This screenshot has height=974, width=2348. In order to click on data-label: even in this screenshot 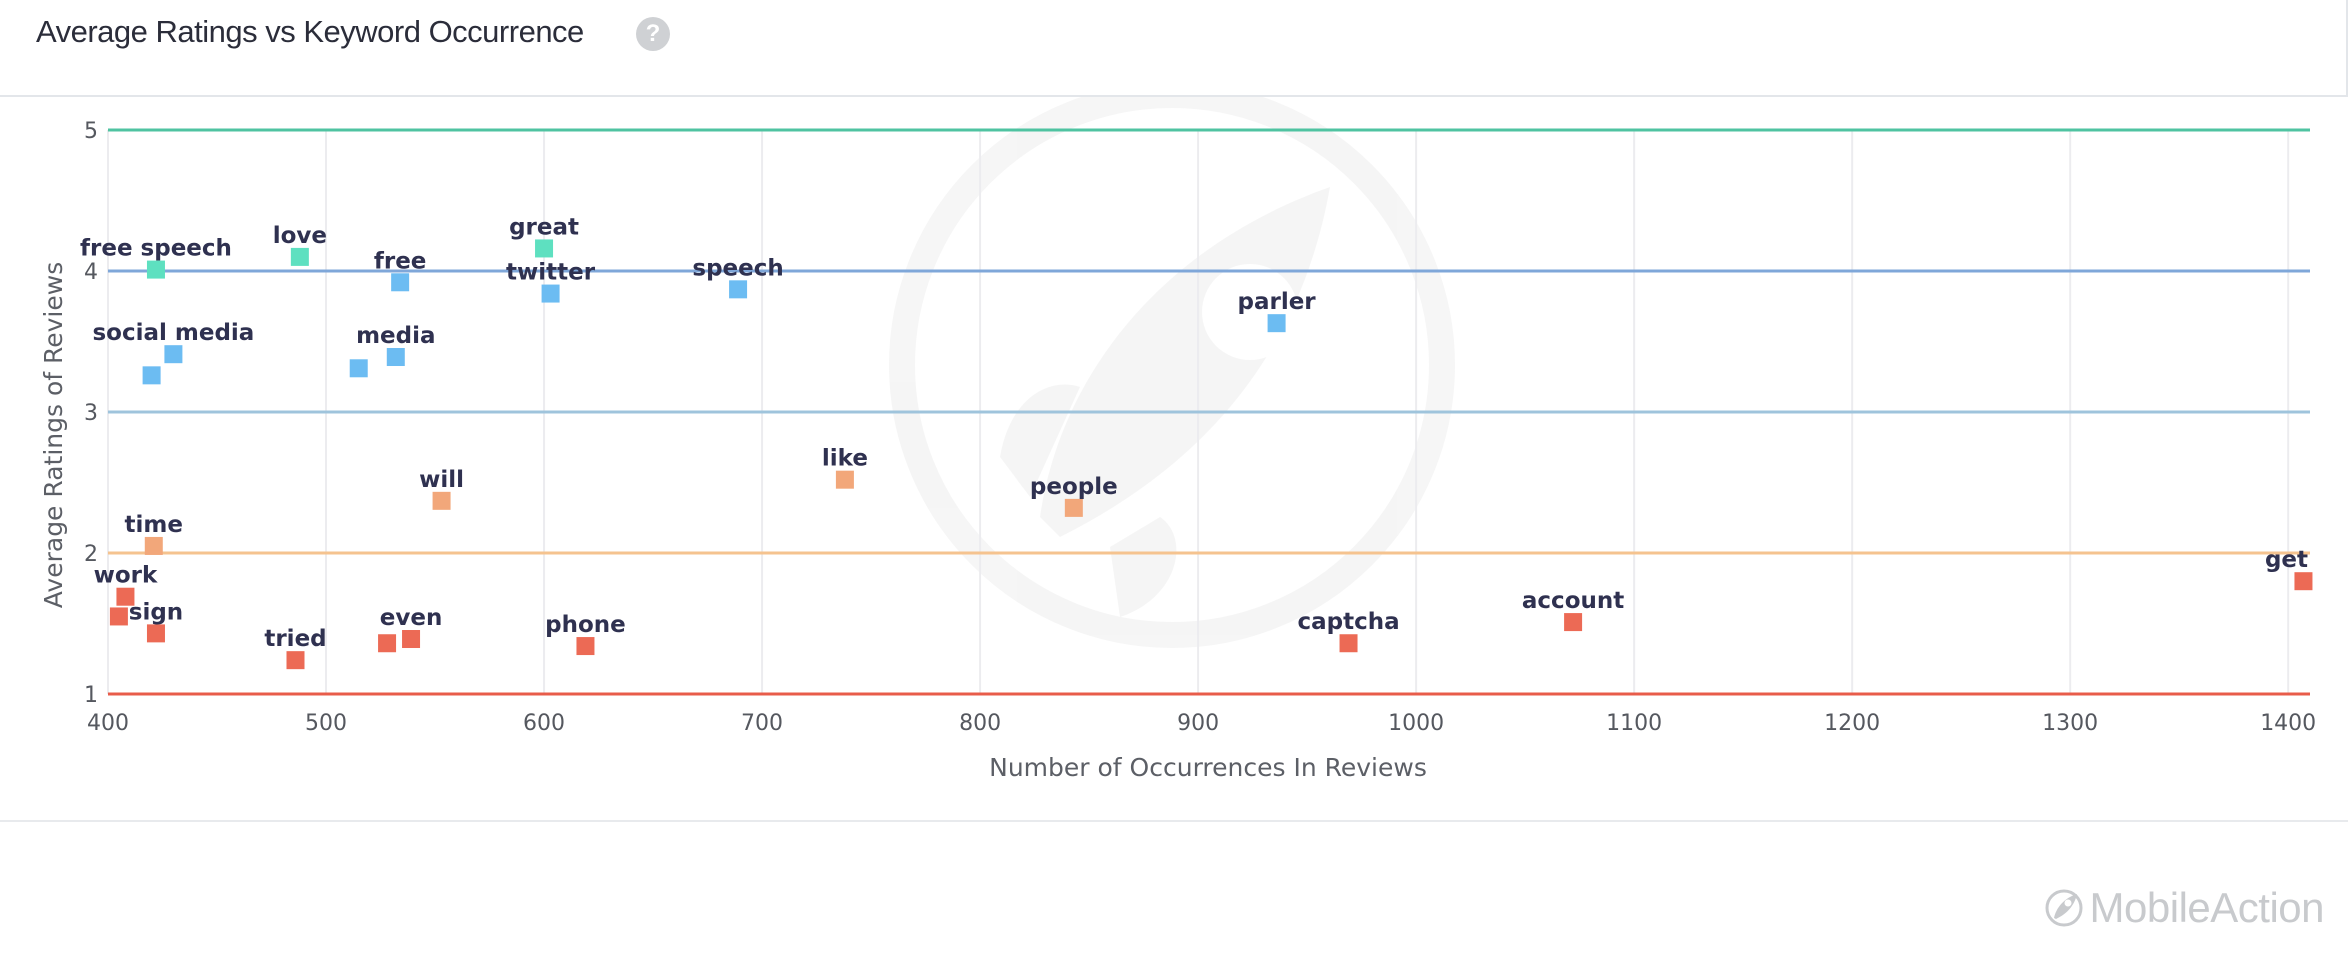, I will do `click(411, 618)`.